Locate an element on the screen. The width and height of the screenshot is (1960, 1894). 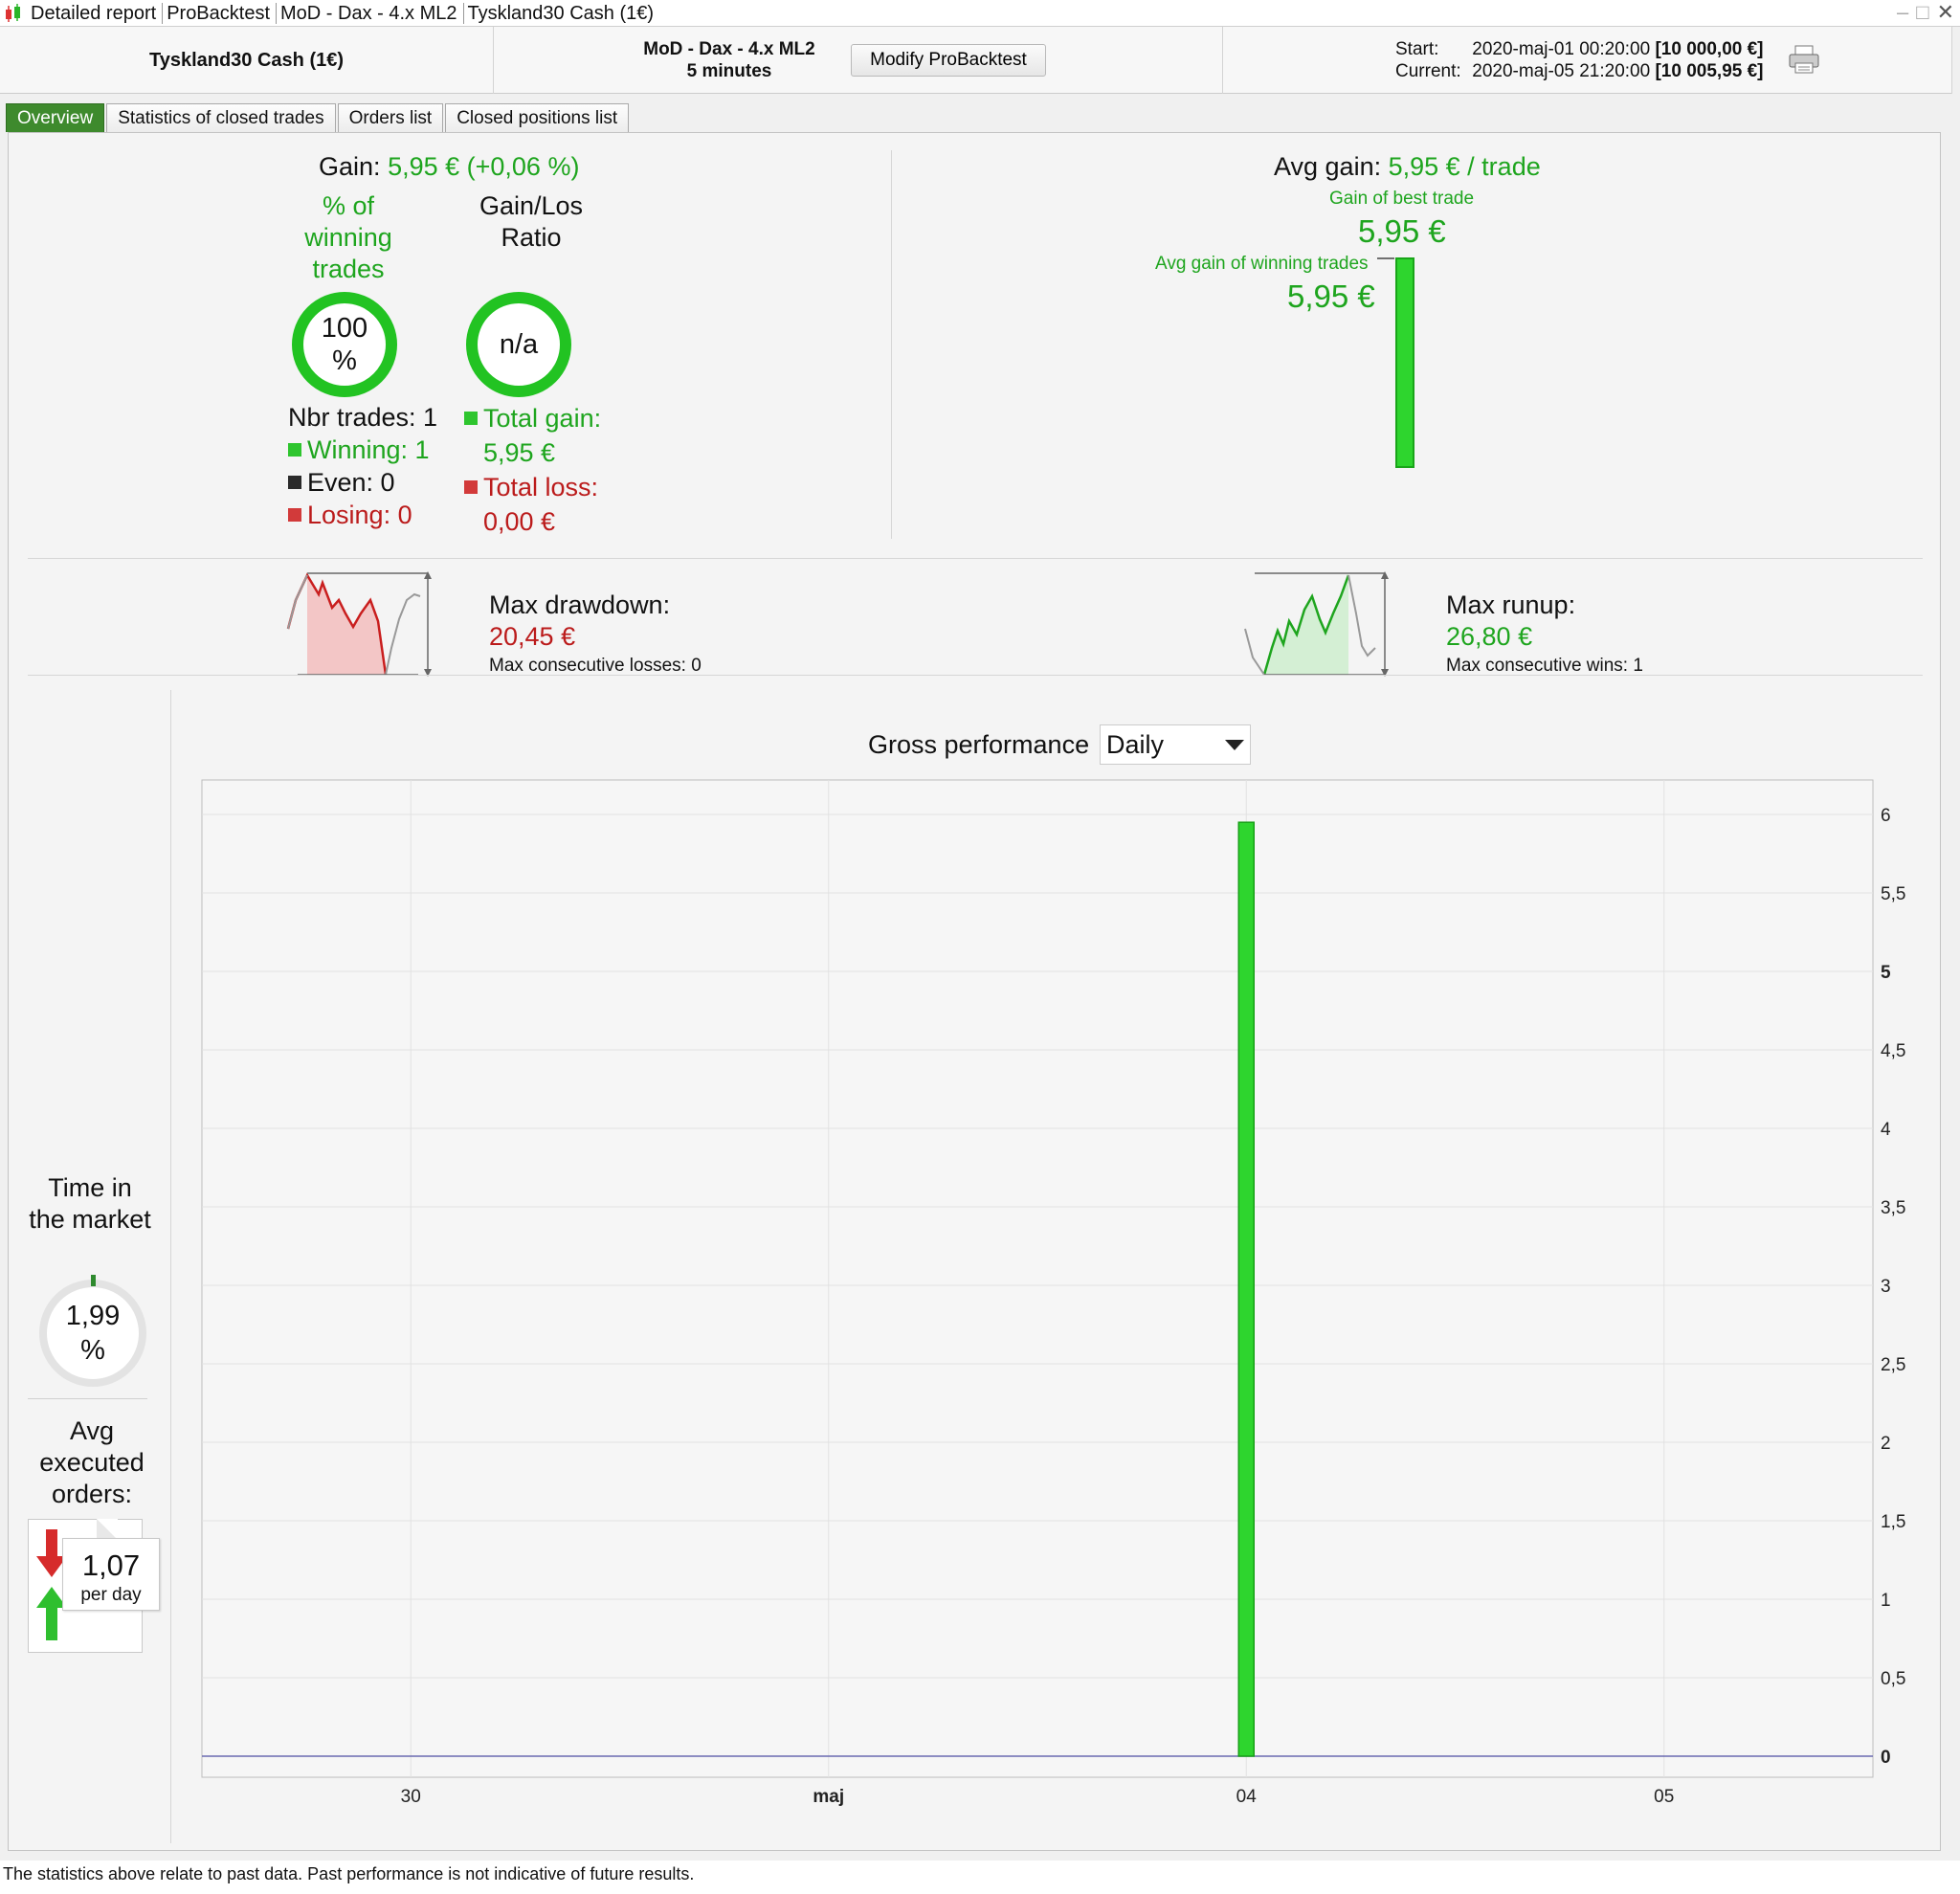
max-drawdown-value: 20,45 € is located at coordinates (532, 636).